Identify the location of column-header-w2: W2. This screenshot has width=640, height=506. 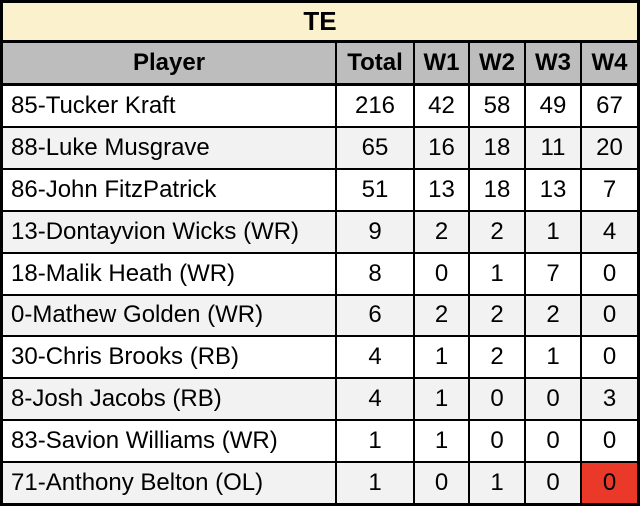
(496, 63).